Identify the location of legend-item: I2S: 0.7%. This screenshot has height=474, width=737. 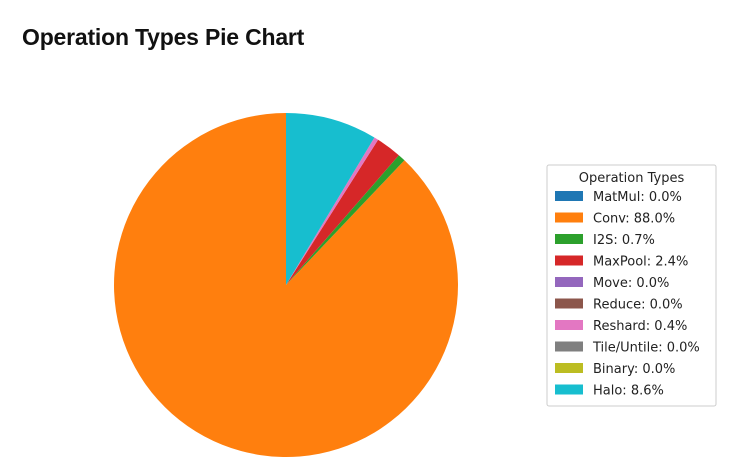
(605, 240).